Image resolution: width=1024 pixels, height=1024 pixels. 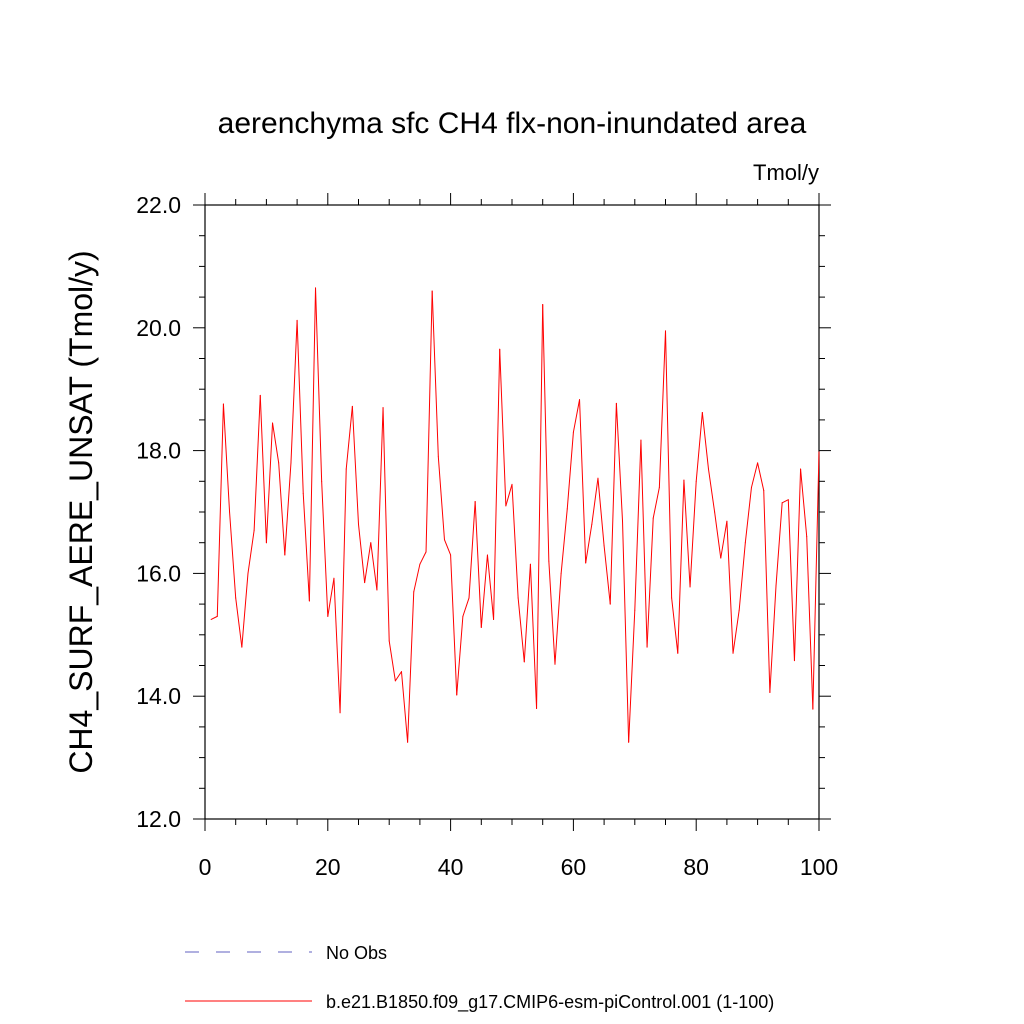 What do you see at coordinates (158, 205) in the screenshot?
I see `y-tick-label: 22.0` at bounding box center [158, 205].